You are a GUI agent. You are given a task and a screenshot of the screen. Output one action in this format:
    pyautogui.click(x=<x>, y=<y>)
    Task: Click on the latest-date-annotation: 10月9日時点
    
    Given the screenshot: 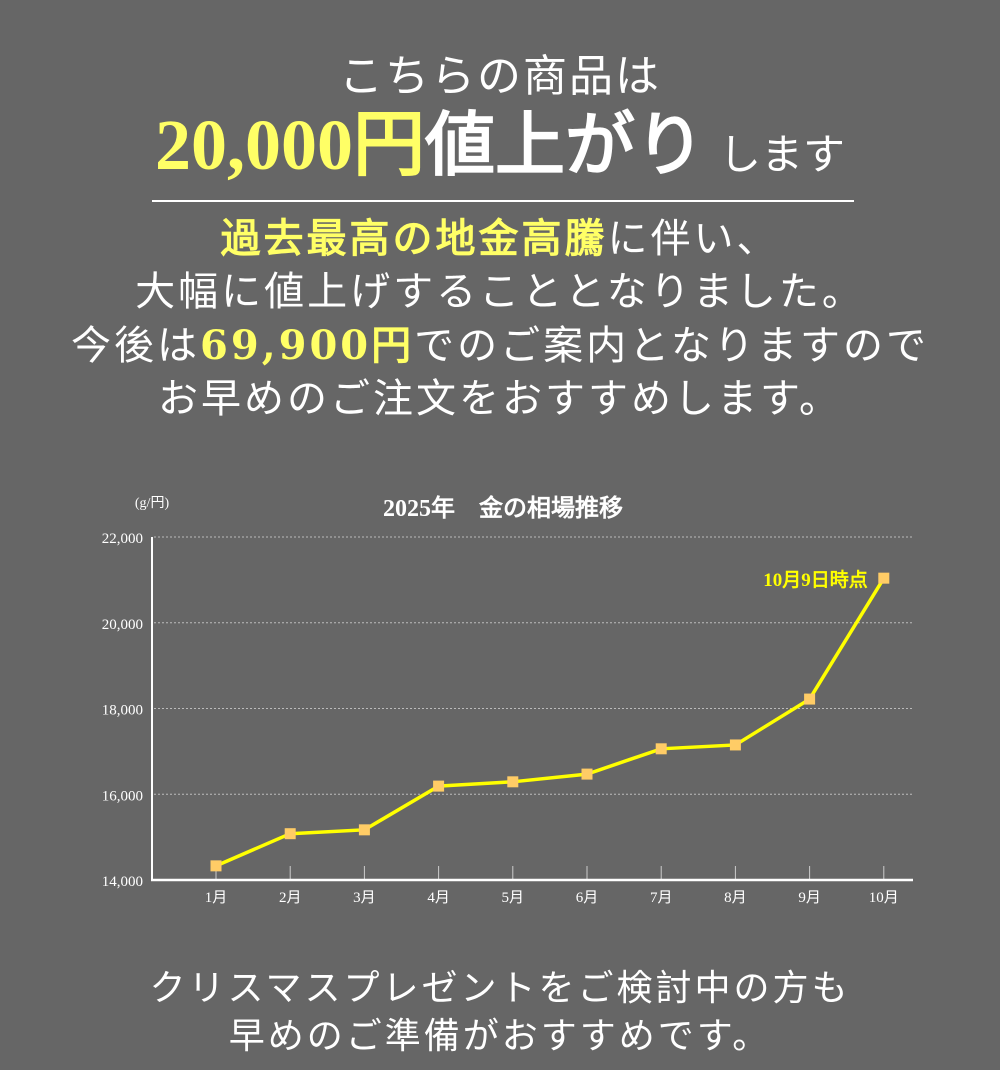 What is the action you would take?
    pyautogui.click(x=815, y=580)
    